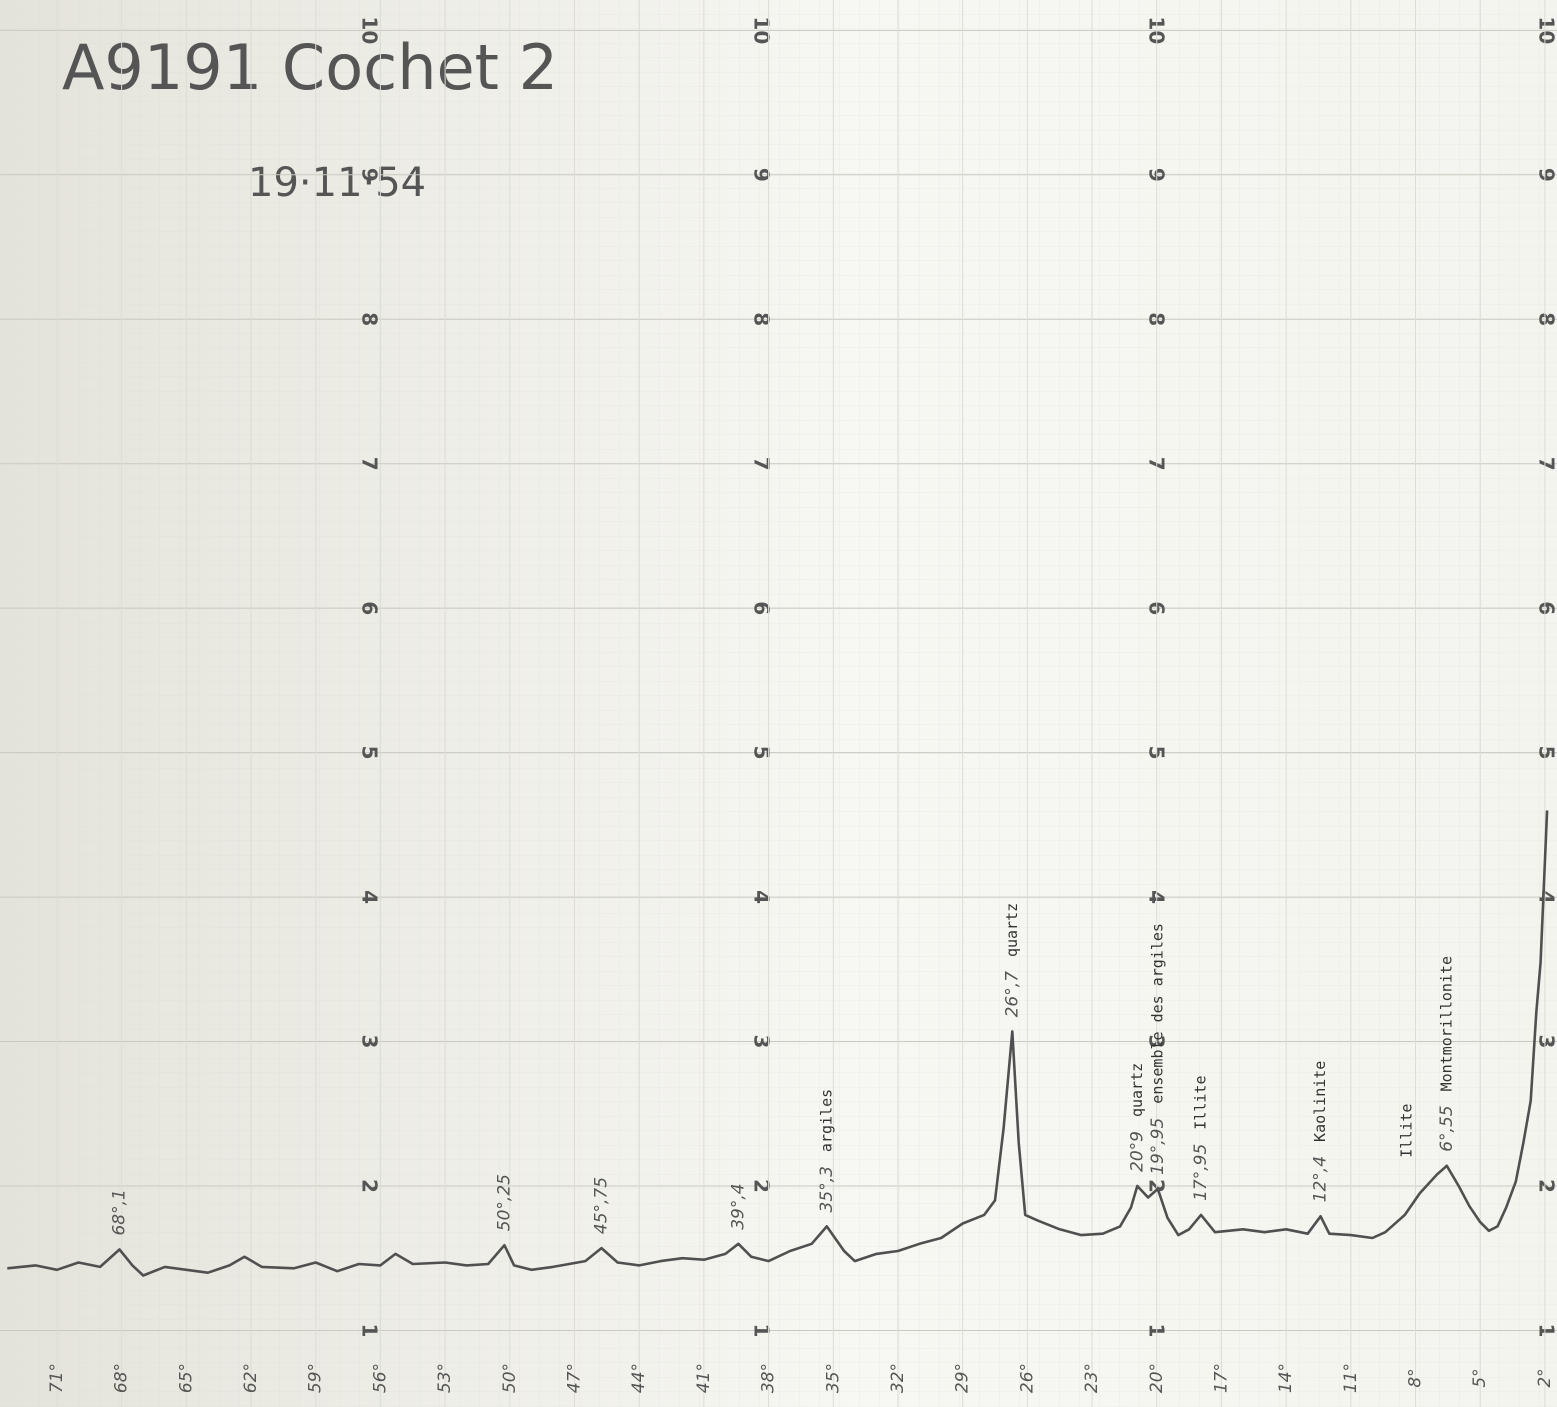 This screenshot has width=1557, height=1407. Describe the element at coordinates (1446, 1023) in the screenshot. I see `peak-note: Montmorillonite` at that location.